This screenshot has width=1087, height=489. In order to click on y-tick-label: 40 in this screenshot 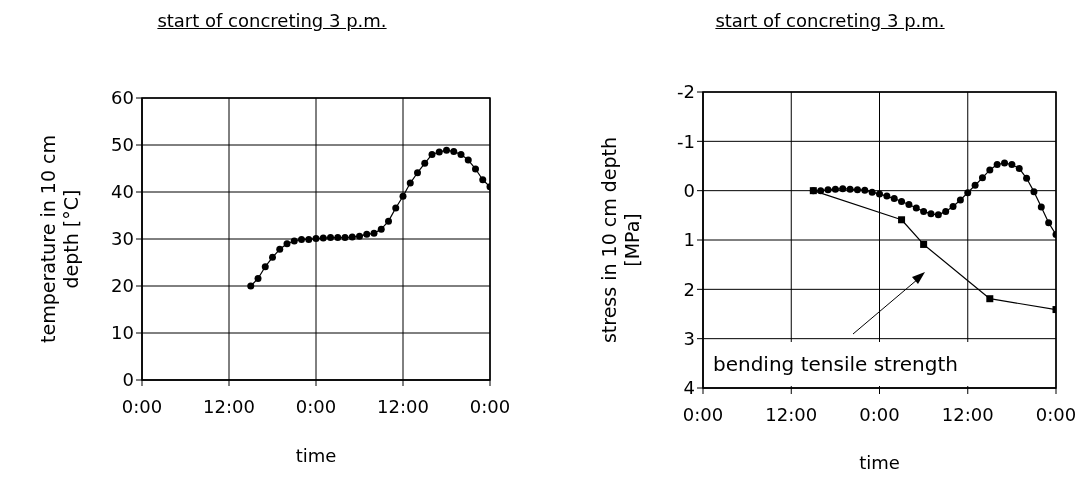, I will do `click(122, 192)`.